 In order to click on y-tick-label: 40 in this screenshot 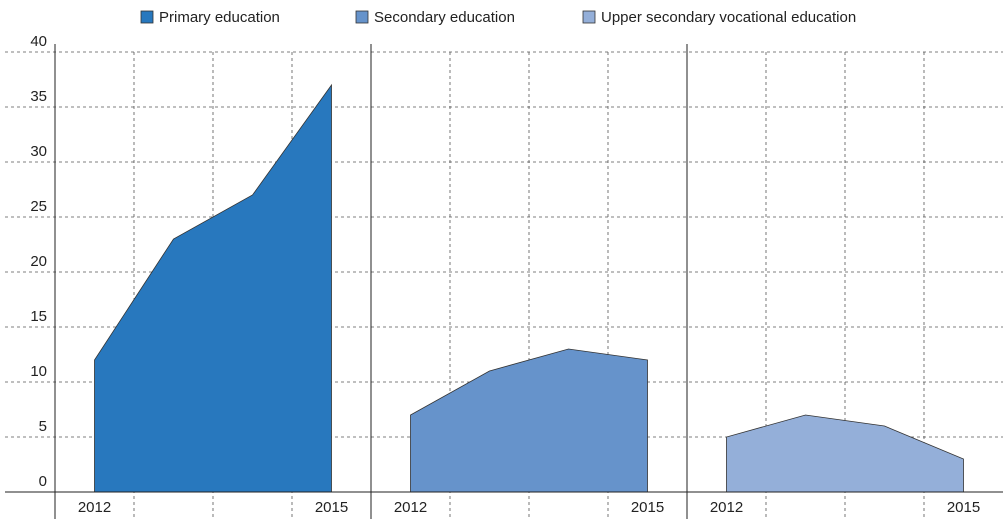, I will do `click(38, 41)`.